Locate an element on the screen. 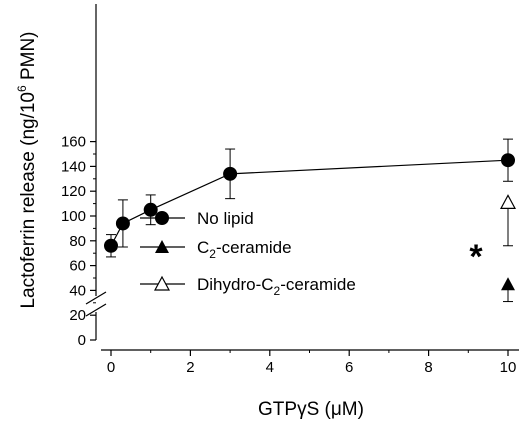  y-tick-label: 160 is located at coordinates (73, 142).